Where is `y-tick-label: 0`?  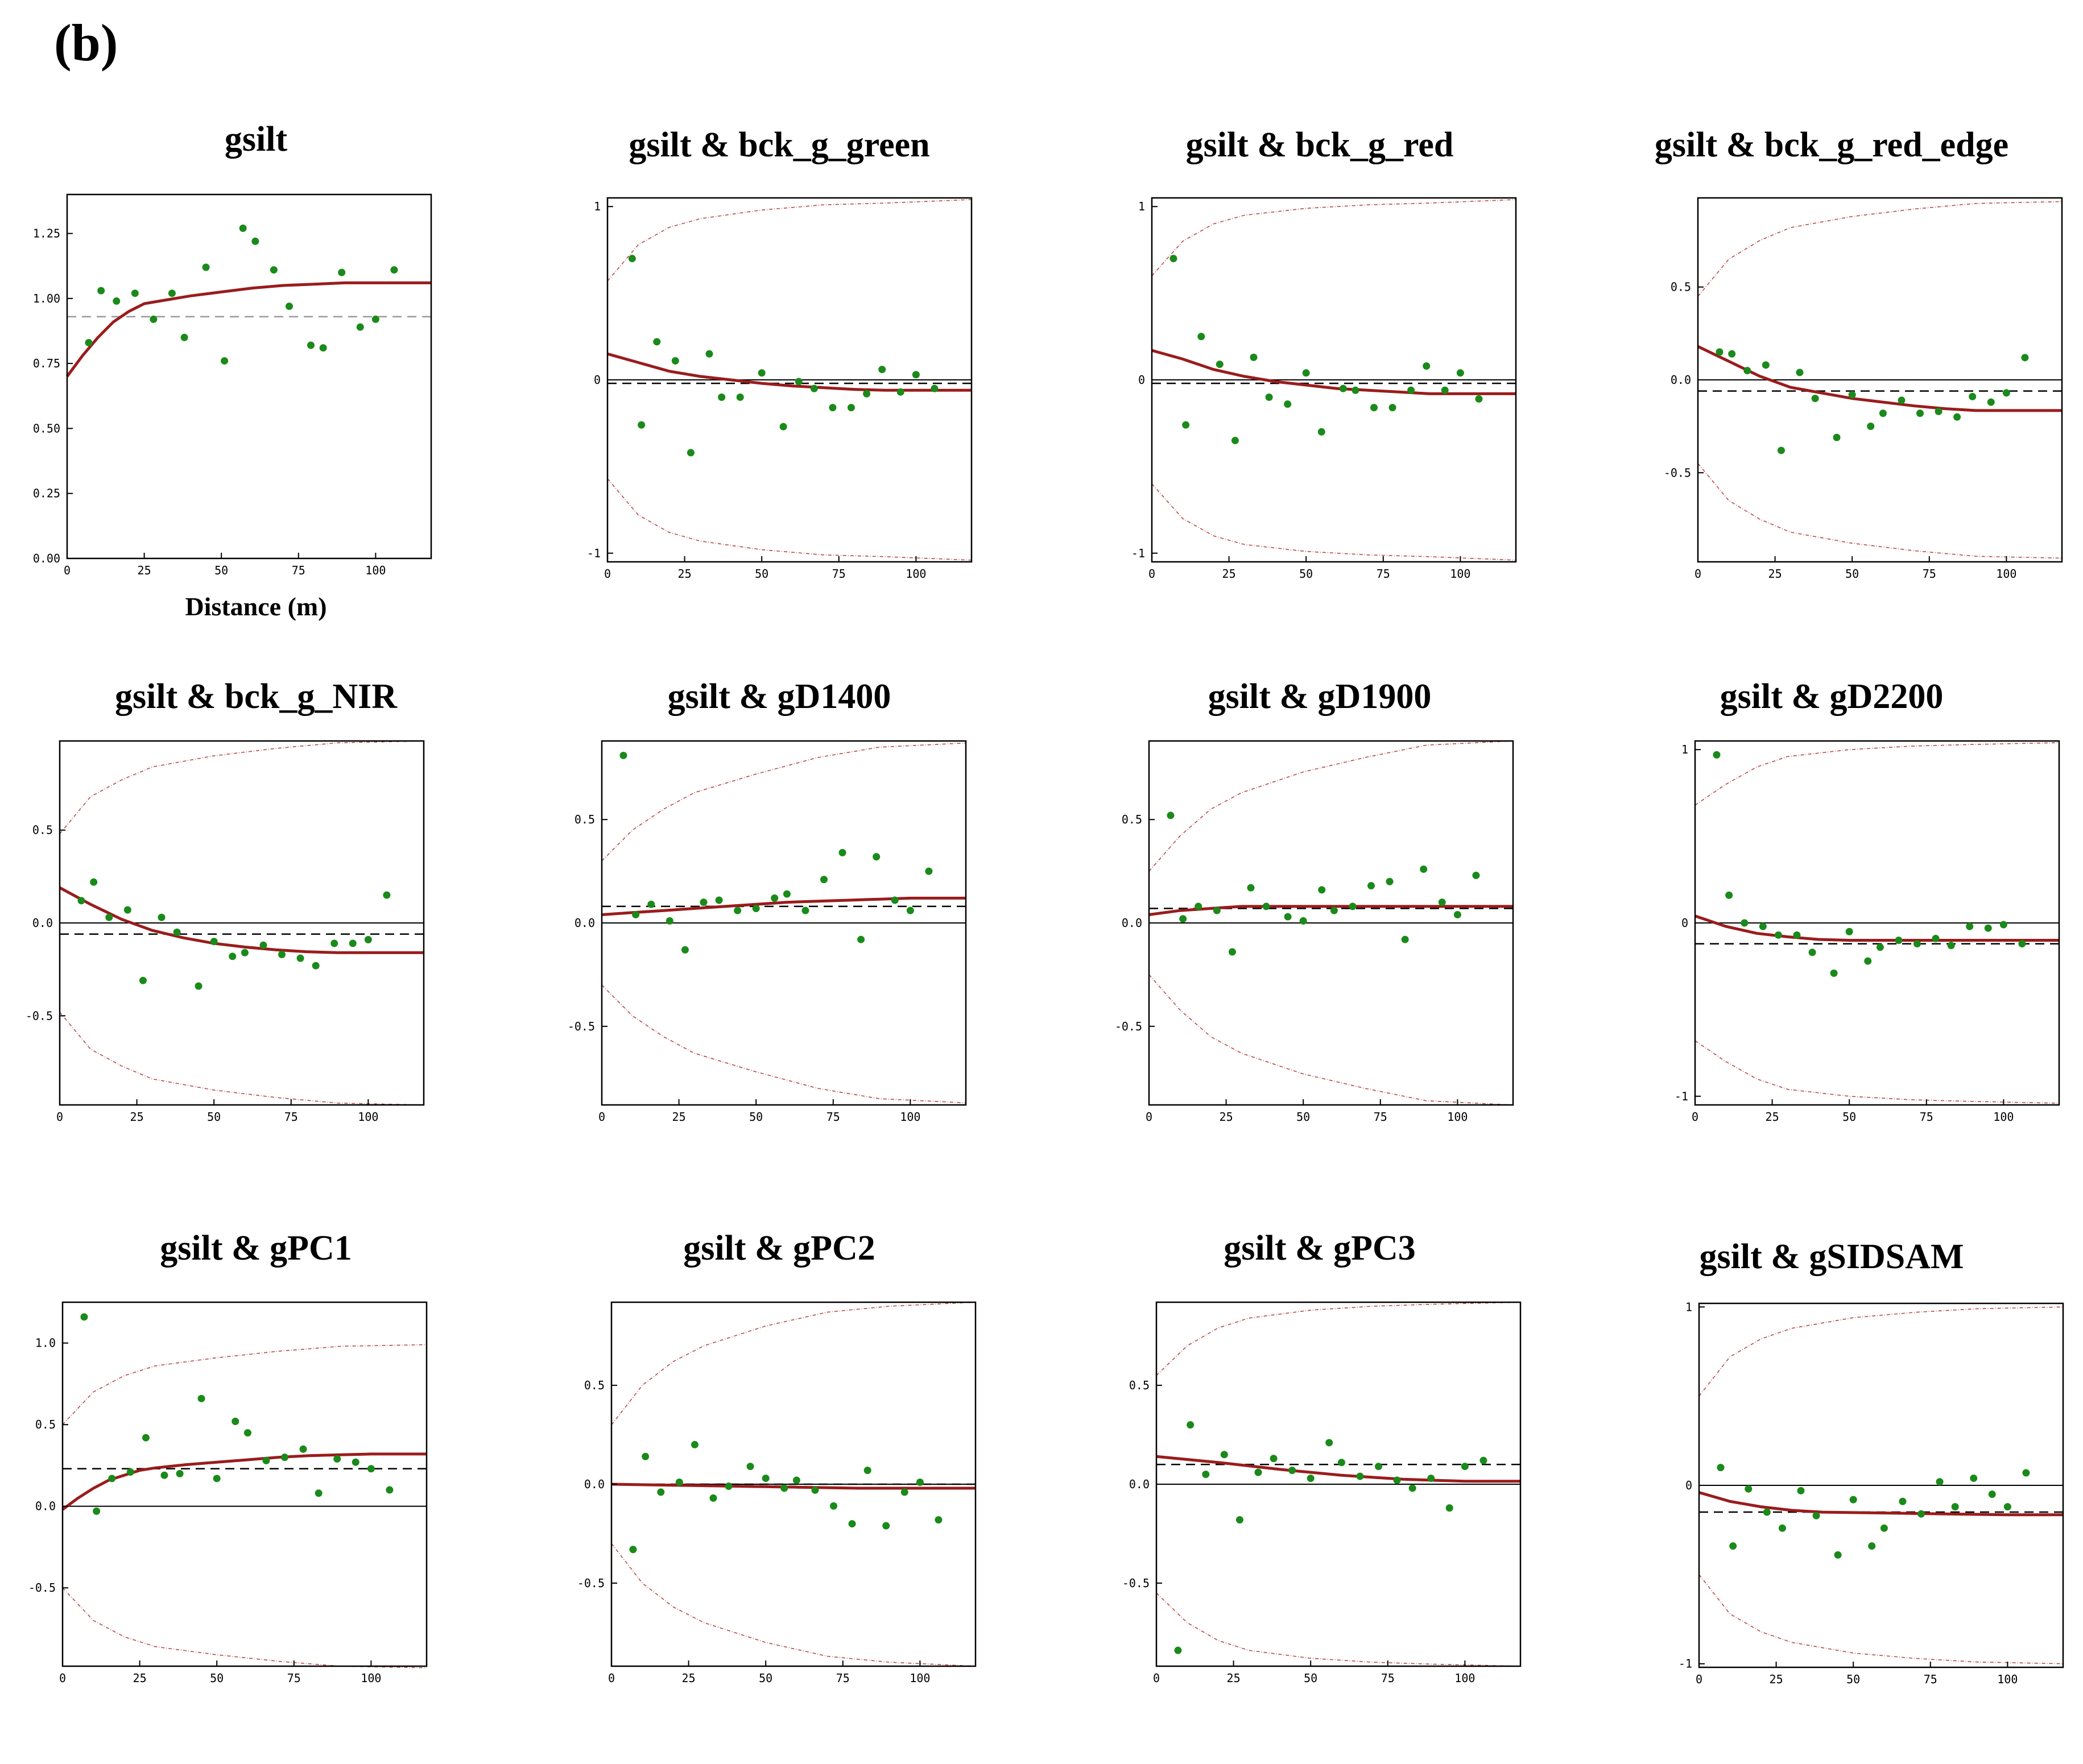
y-tick-label: 0 is located at coordinates (1688, 1486).